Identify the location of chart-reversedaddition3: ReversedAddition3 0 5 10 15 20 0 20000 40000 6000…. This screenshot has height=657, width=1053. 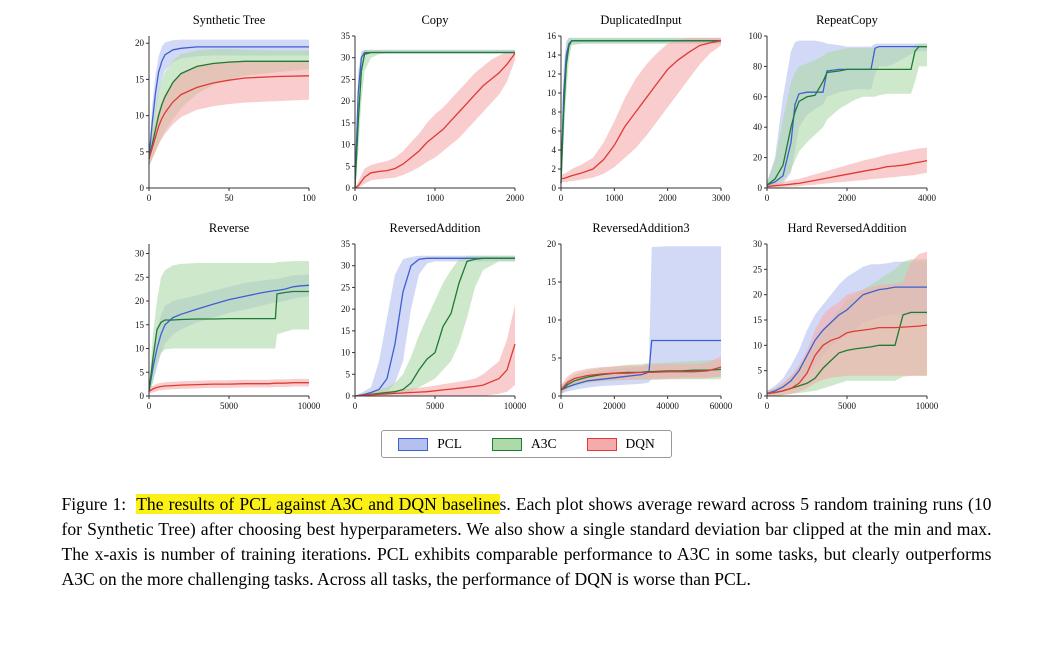
(630, 318).